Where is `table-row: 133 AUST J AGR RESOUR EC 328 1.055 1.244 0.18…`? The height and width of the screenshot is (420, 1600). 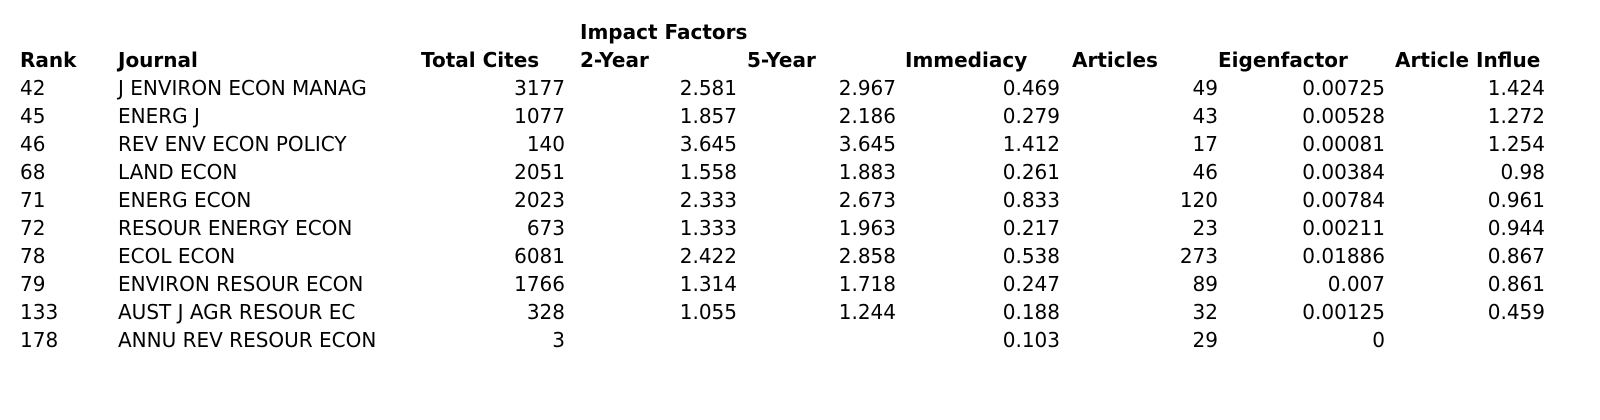
table-row: 133 AUST J AGR RESOUR EC 328 1.055 1.244 0.18… is located at coordinates (782, 312).